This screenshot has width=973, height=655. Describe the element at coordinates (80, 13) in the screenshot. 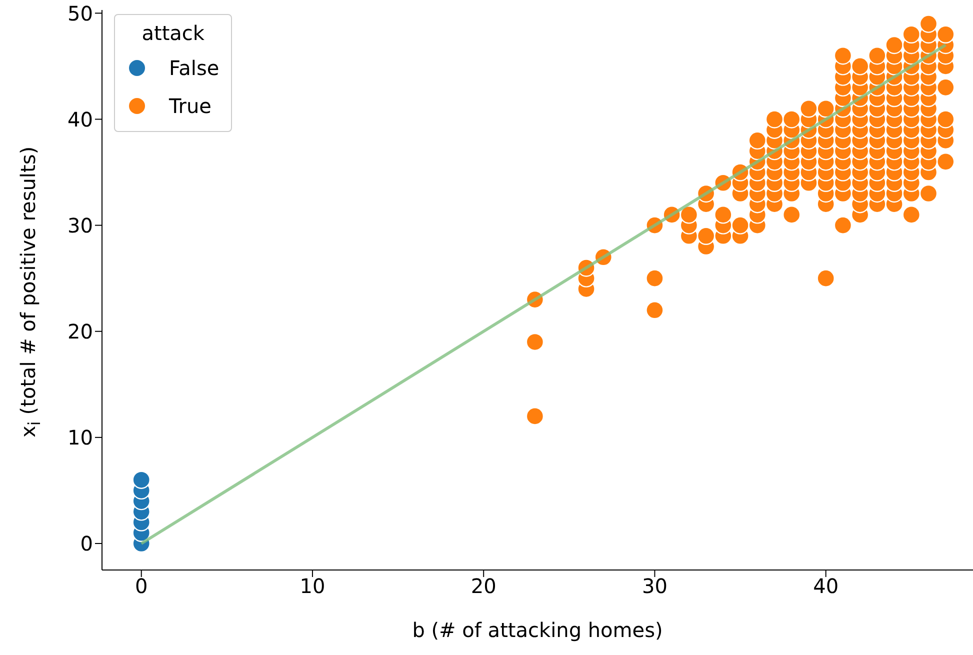

I see `y-tick-label: 50` at that location.